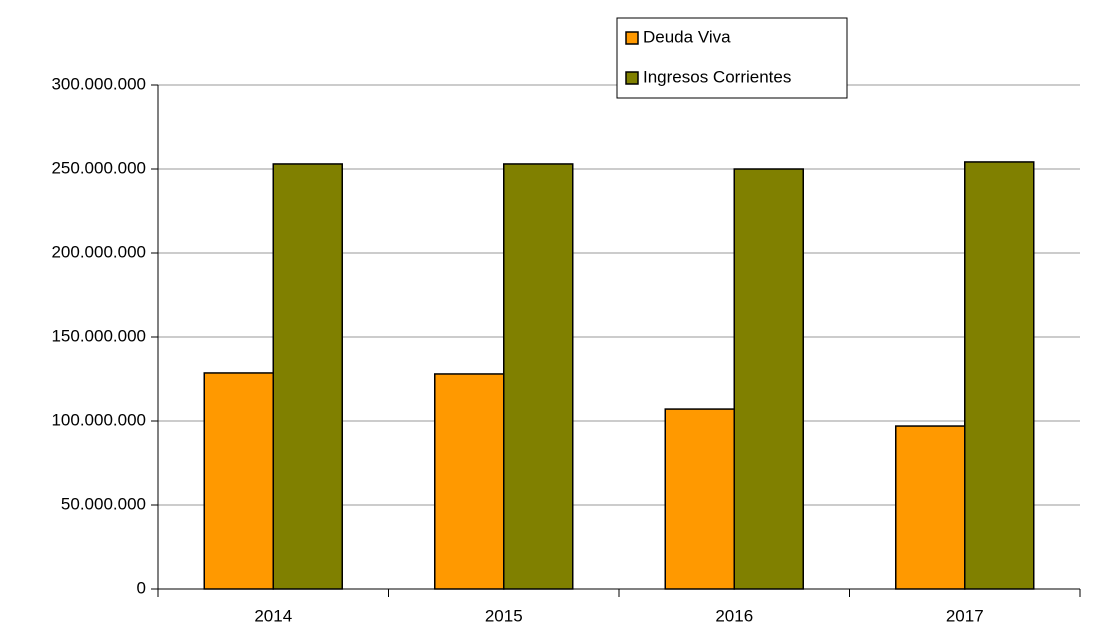 This screenshot has height=630, width=1096. I want to click on y-tick-label: 250.000.000, so click(98, 167).